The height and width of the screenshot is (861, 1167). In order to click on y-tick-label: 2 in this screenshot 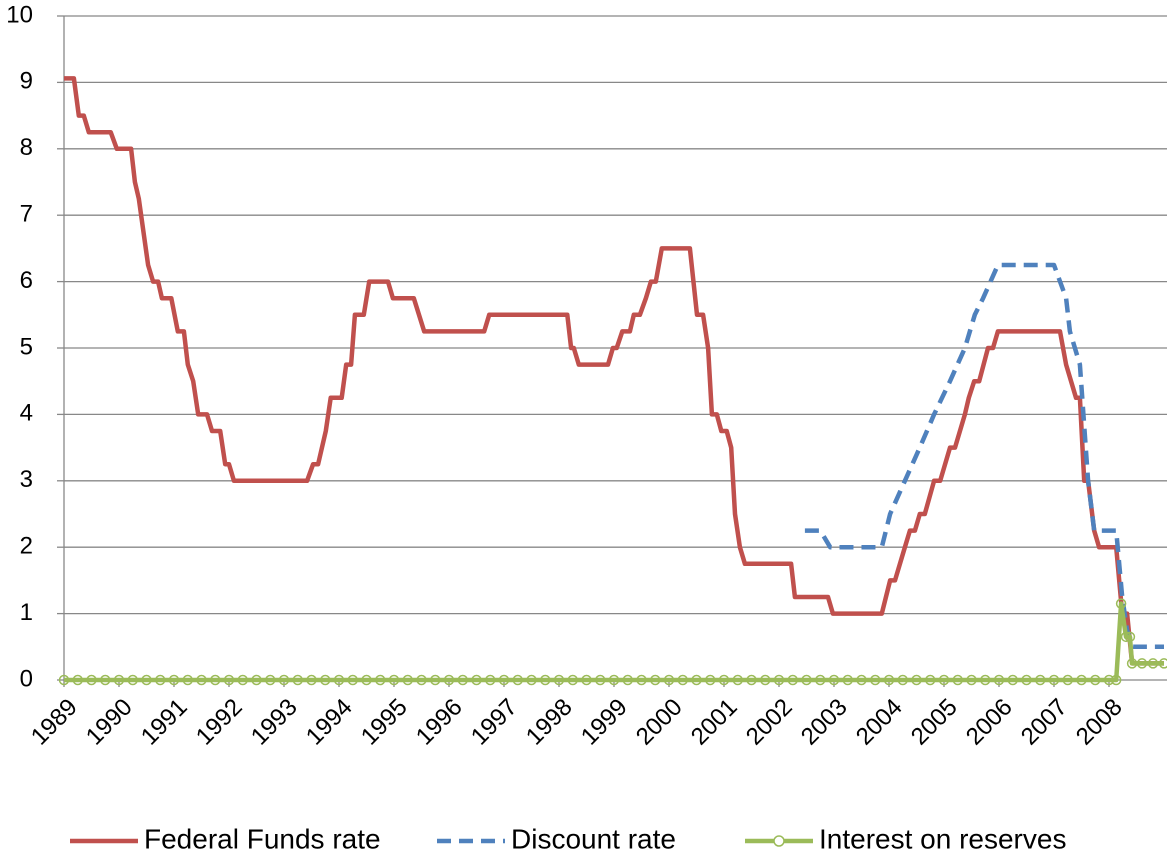, I will do `click(26, 546)`.